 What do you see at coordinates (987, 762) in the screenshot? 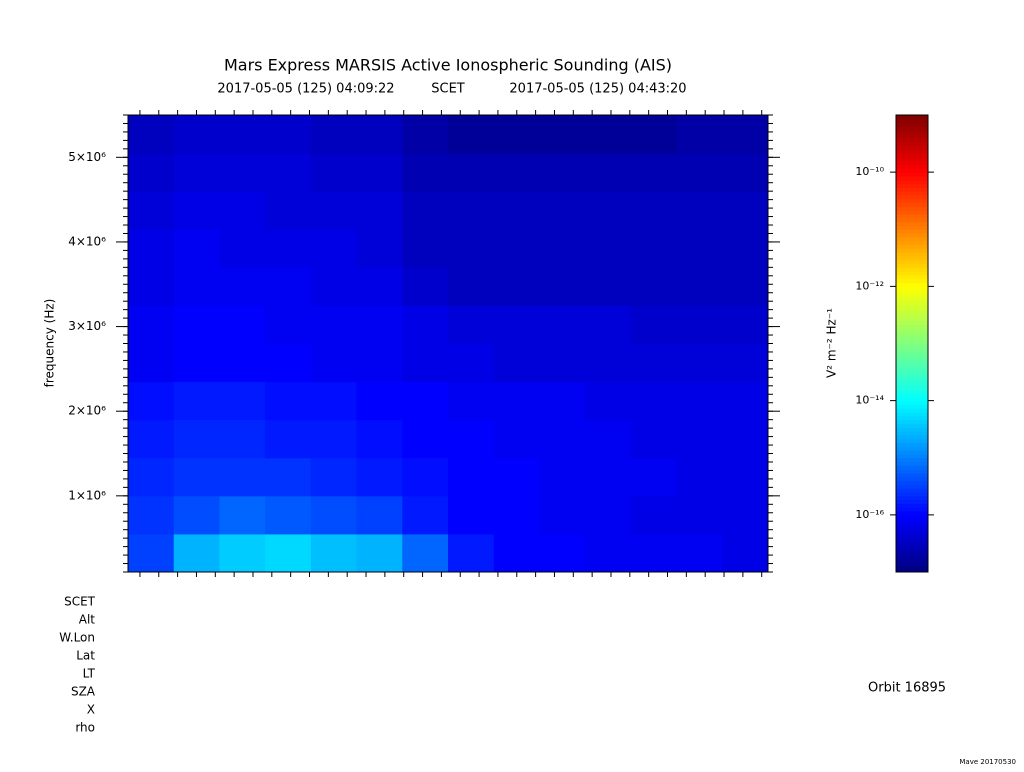
I see `credit: Mave 20170530` at bounding box center [987, 762].